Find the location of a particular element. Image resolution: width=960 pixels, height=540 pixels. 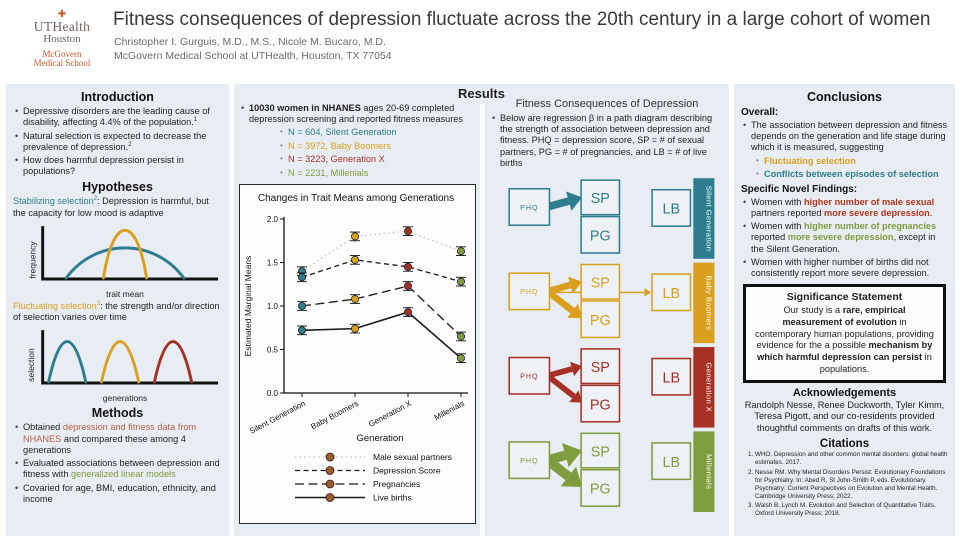

svg-text: 2.0 is located at coordinates (273, 219).